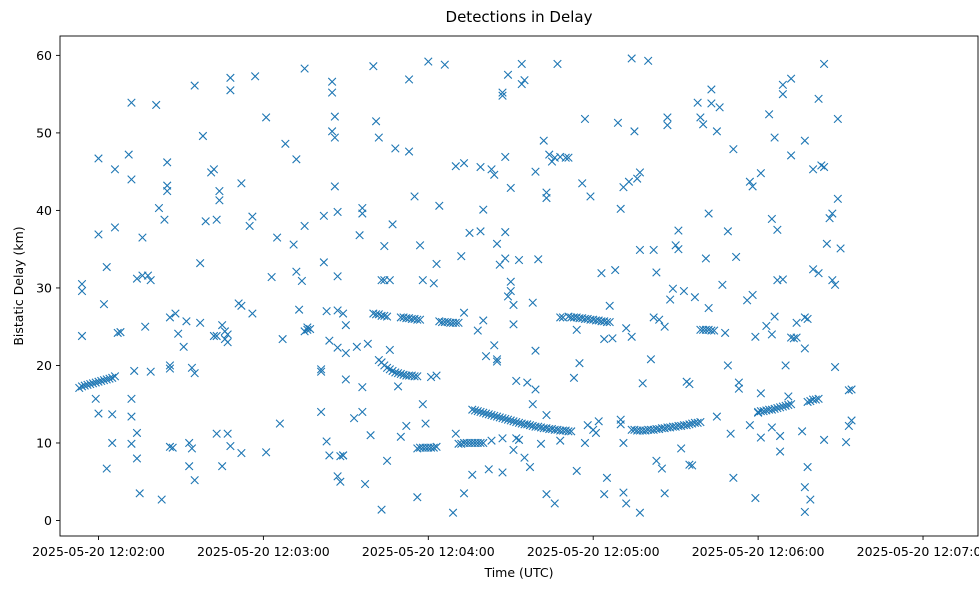 This screenshot has height=590, width=979. What do you see at coordinates (518, 572) in the screenshot?
I see `x-axis-label: Time (UTC)` at bounding box center [518, 572].